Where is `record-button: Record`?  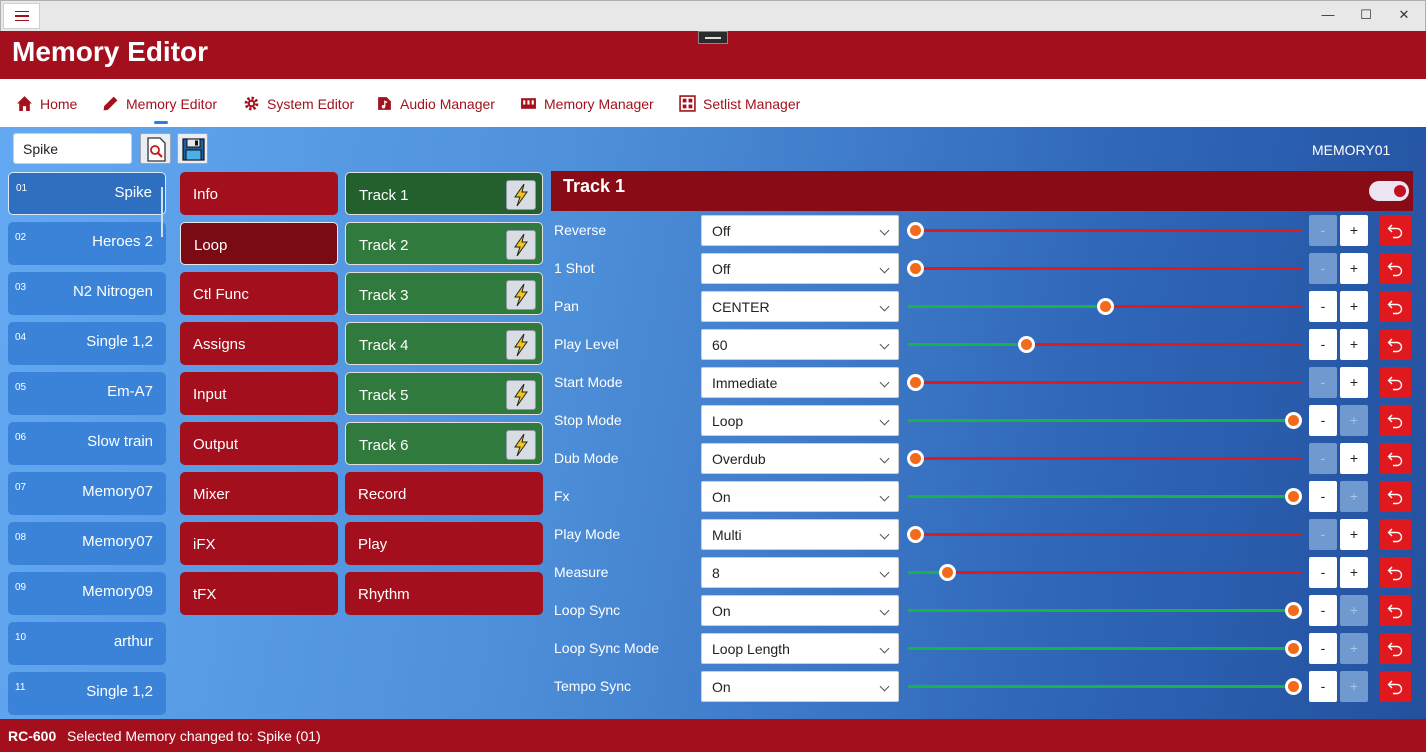
record-button: Record is located at coordinates (444, 493).